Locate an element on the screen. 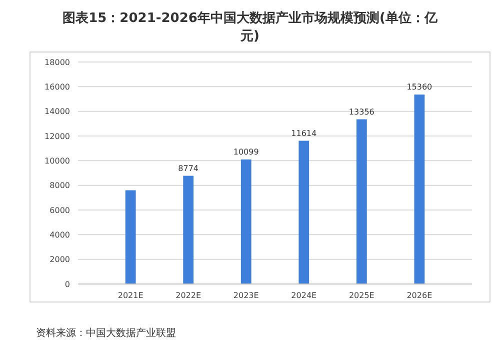 The width and height of the screenshot is (500, 362). data-label: 8774 is located at coordinates (188, 168).